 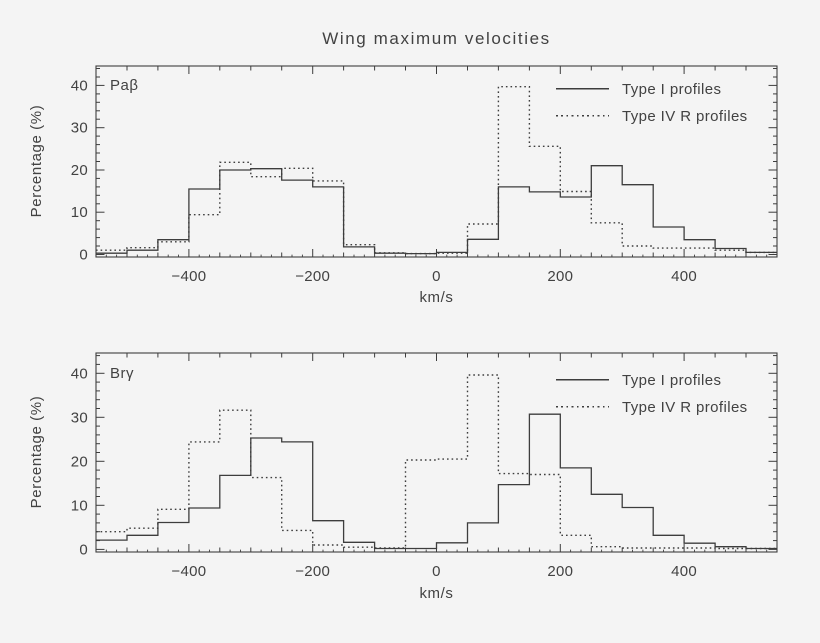 I want to click on x-axis-label-top: km/s, so click(x=436, y=297).